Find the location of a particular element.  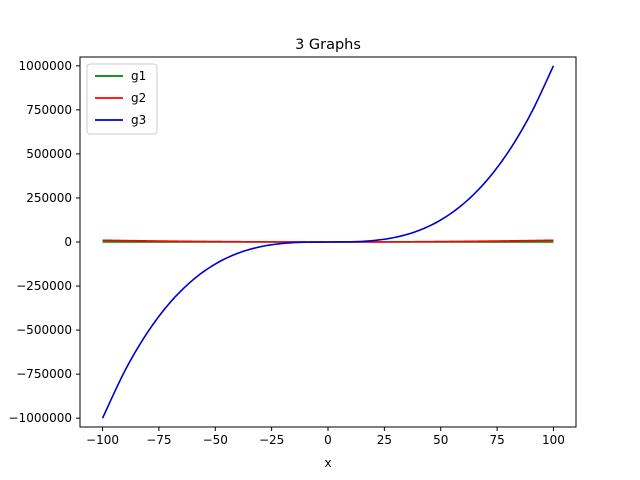

y-tick-label: −250000 is located at coordinates (44, 286).